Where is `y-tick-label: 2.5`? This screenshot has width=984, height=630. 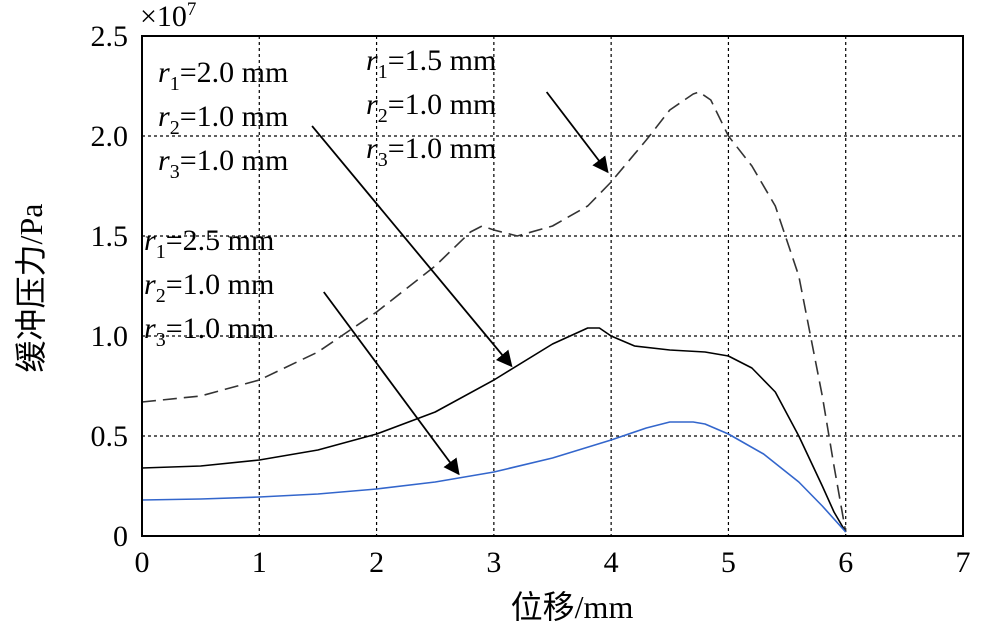 y-tick-label: 2.5 is located at coordinates (110, 36).